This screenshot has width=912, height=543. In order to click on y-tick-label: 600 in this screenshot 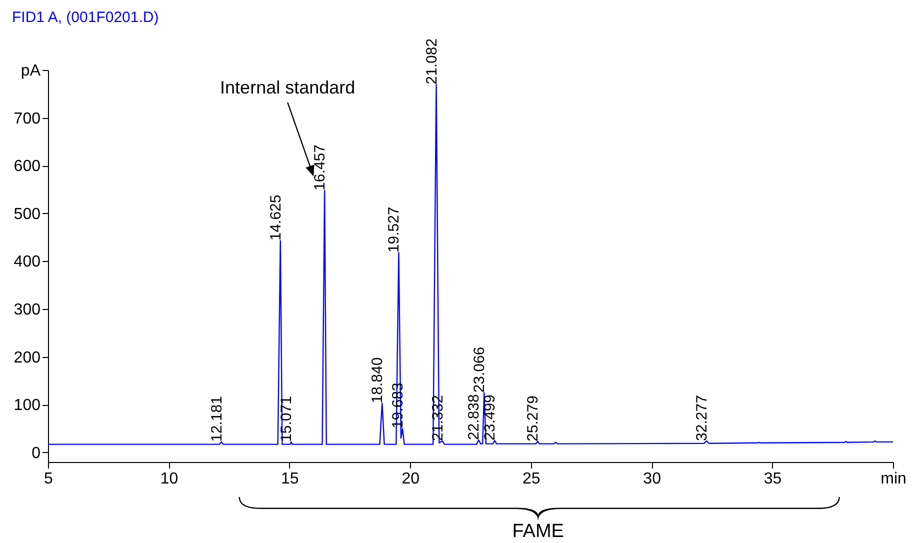, I will do `click(27, 167)`.